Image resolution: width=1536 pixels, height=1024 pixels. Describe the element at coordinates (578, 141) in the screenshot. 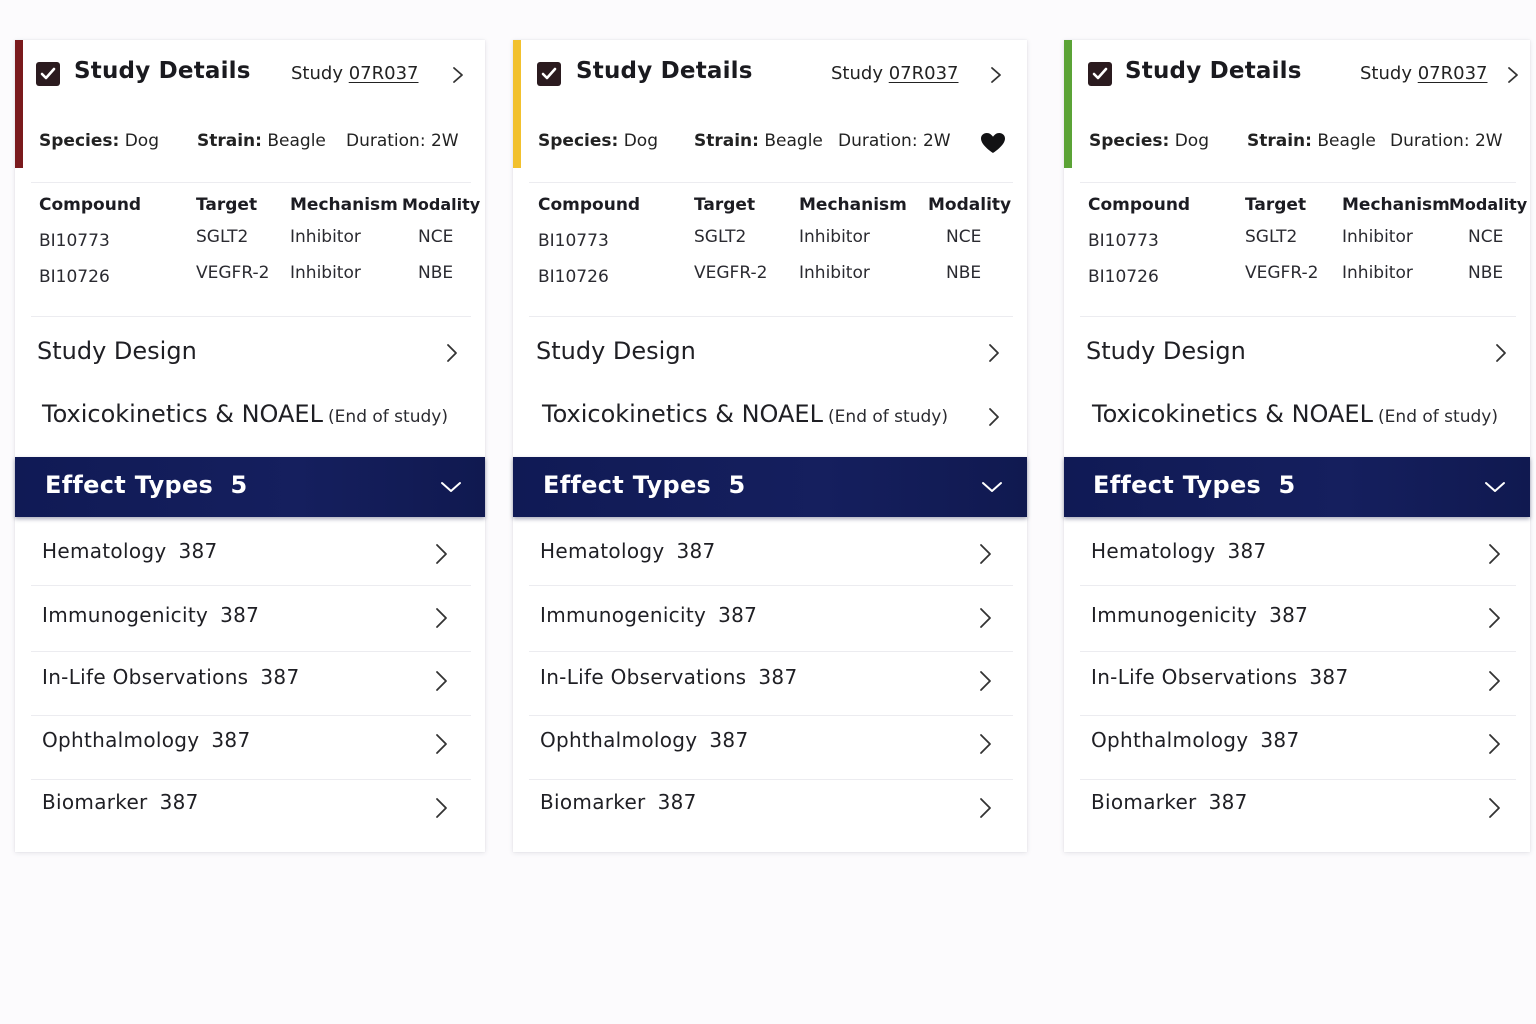

I see `species-label: Species:` at that location.